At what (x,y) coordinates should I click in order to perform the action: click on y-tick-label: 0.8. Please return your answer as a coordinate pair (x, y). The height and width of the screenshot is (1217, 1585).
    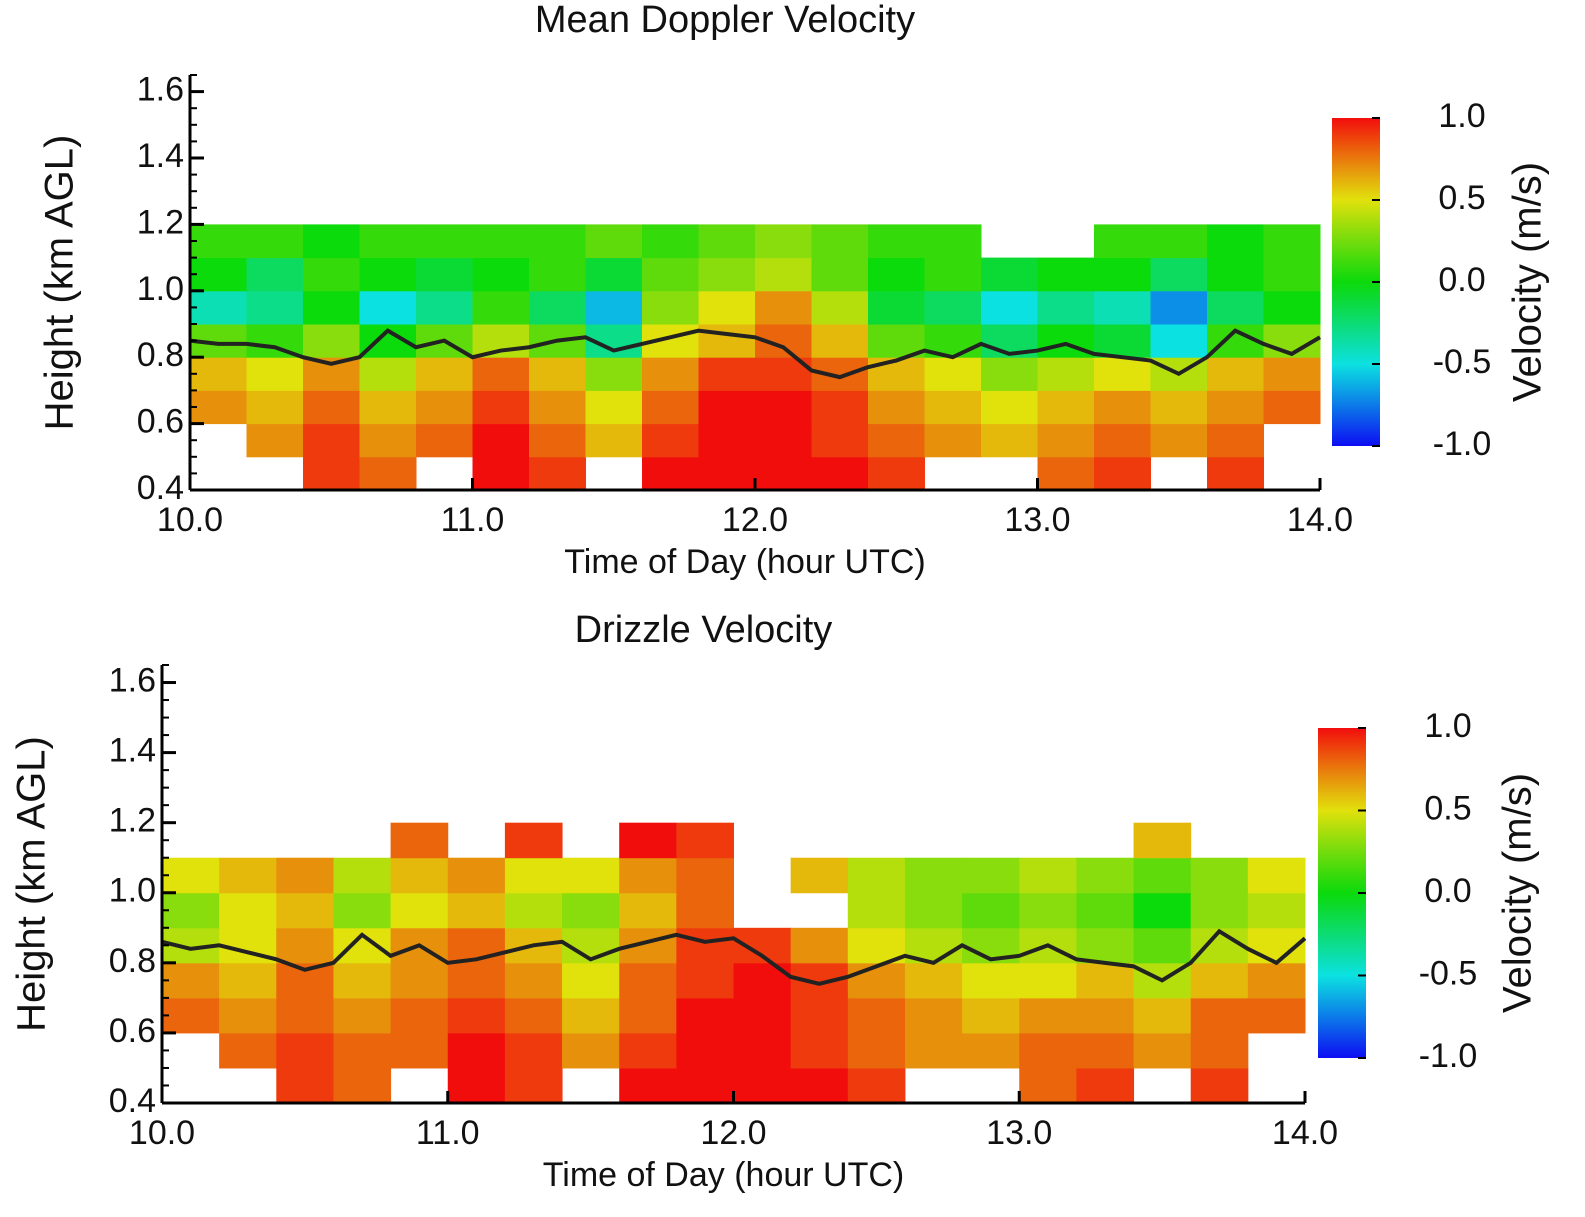
    Looking at the image, I should click on (132, 961).